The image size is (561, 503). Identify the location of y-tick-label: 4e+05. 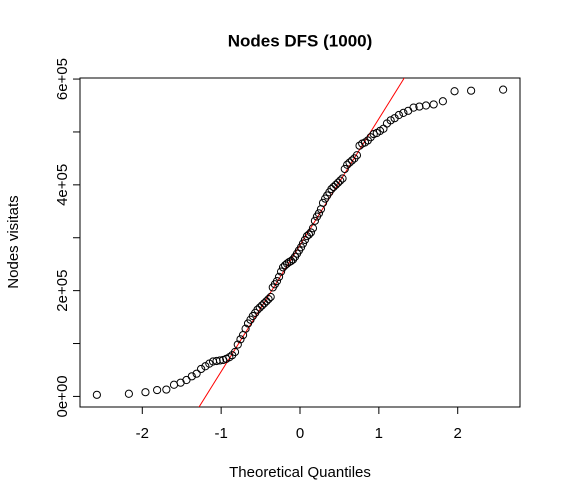
(62, 185).